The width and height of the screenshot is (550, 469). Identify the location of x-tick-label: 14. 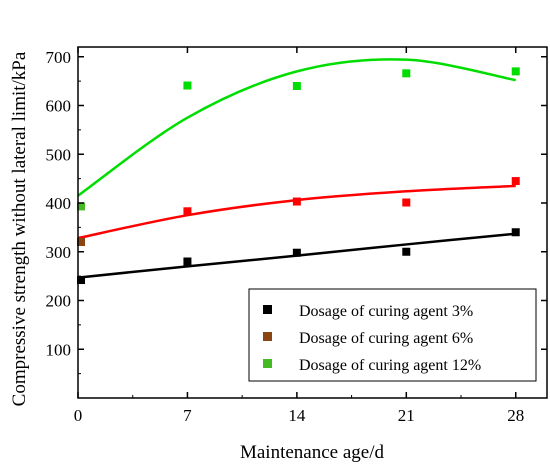
(297, 415).